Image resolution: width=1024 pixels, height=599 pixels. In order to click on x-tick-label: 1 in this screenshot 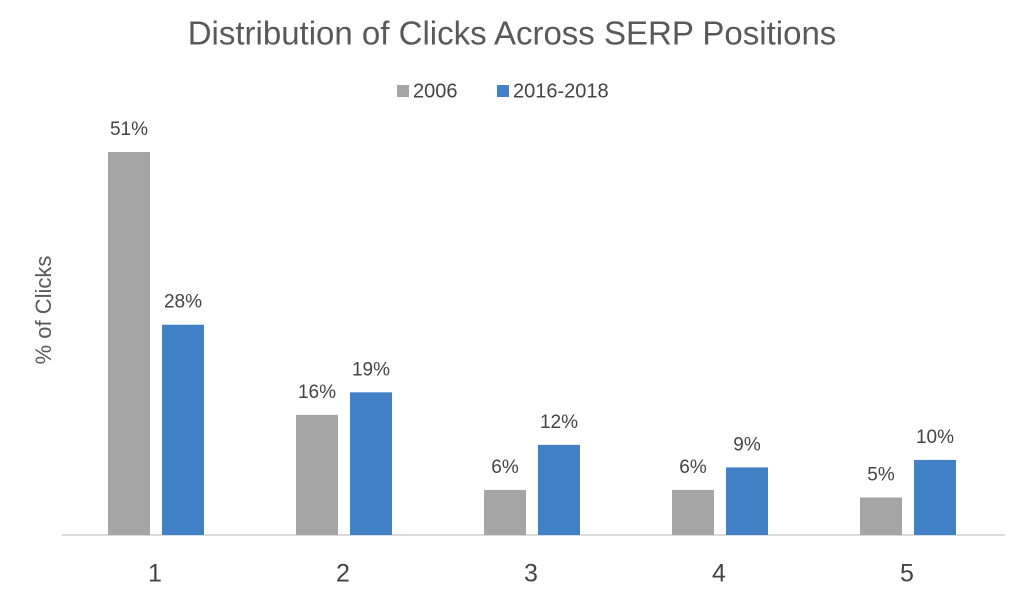, I will do `click(155, 574)`.